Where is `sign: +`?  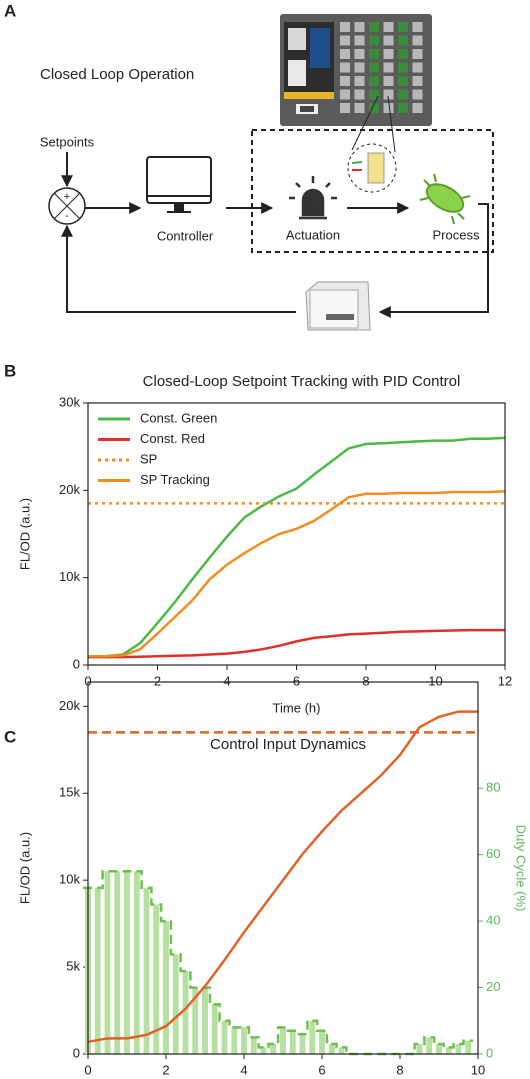
sign: + is located at coordinates (67, 197).